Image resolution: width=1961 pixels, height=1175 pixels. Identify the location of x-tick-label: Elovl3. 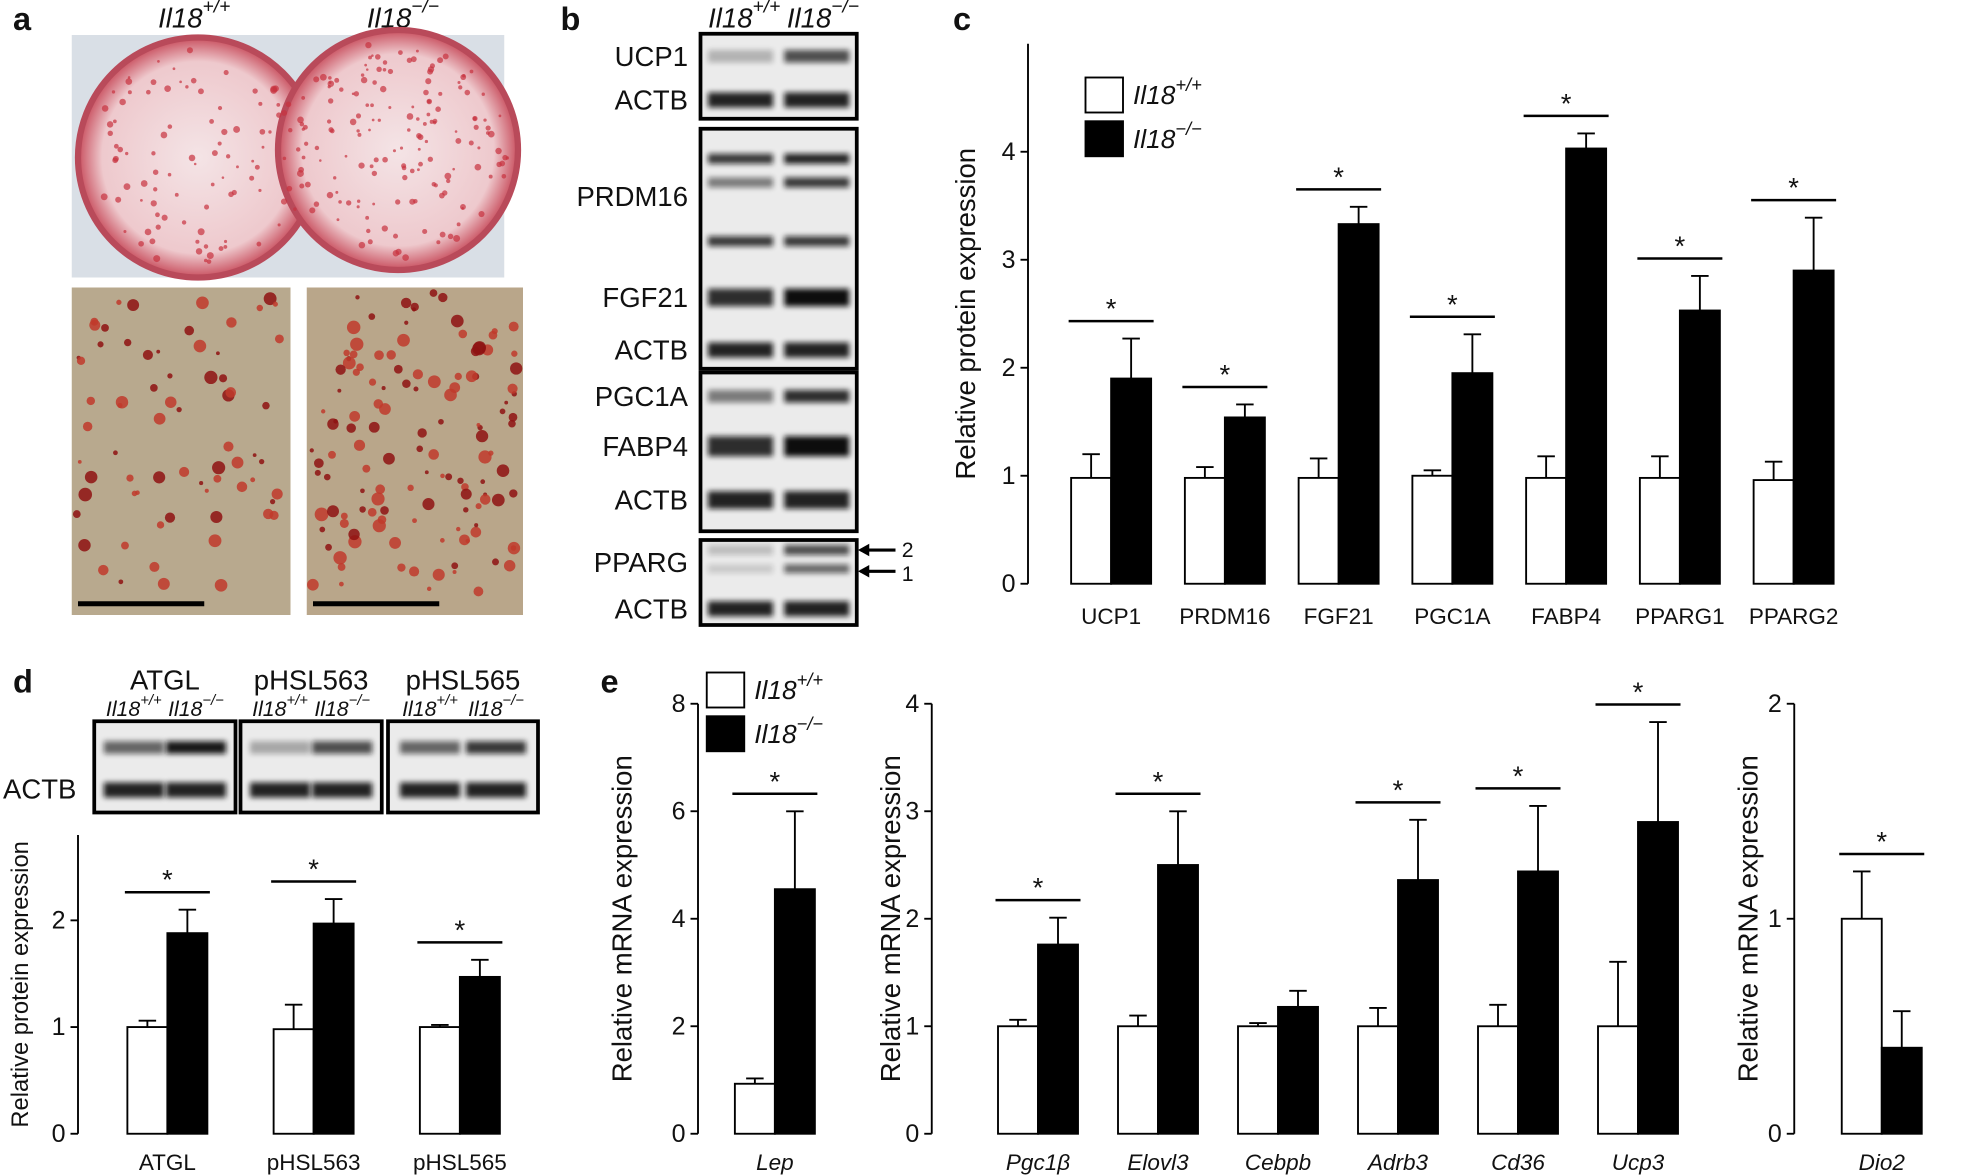
(1158, 1162).